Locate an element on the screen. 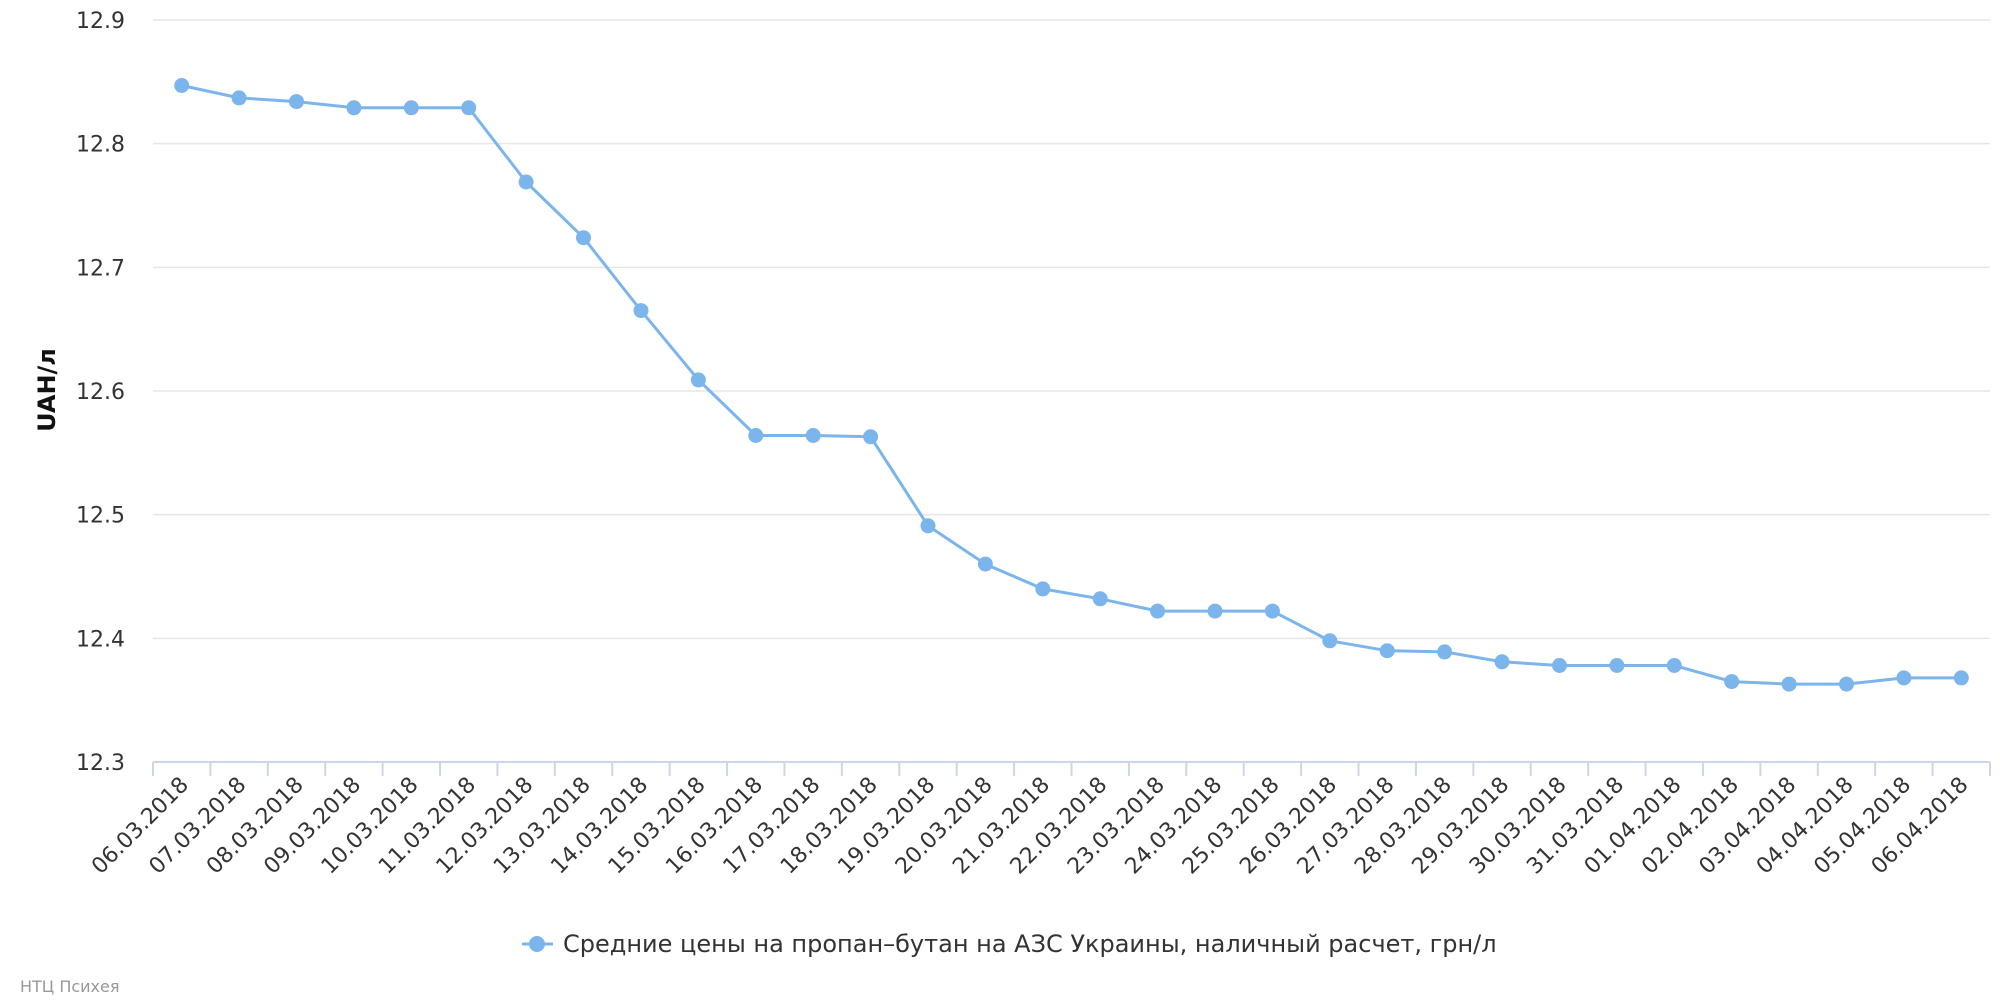 The width and height of the screenshot is (2000, 1000). y-tick-label: 12.9 is located at coordinates (100, 21).